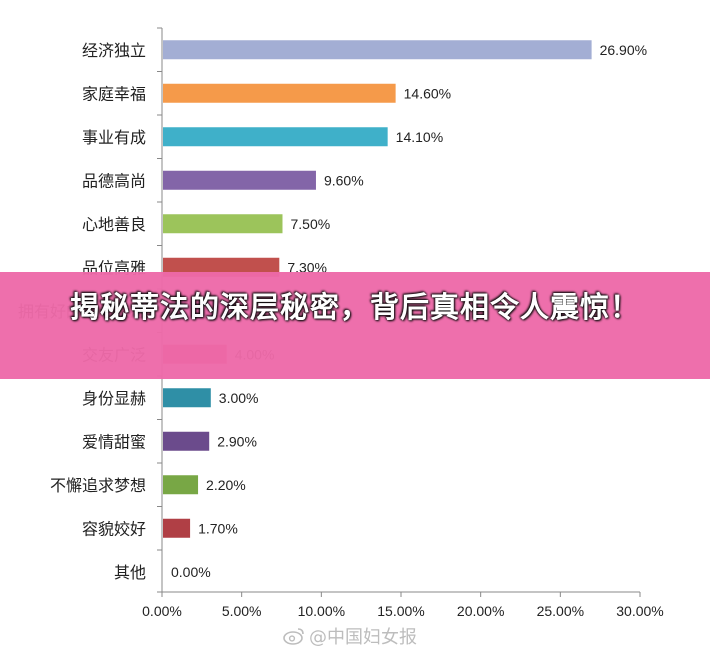 This screenshot has height=655, width=710. I want to click on watermark-text: @中国妇女报, so click(363, 637).